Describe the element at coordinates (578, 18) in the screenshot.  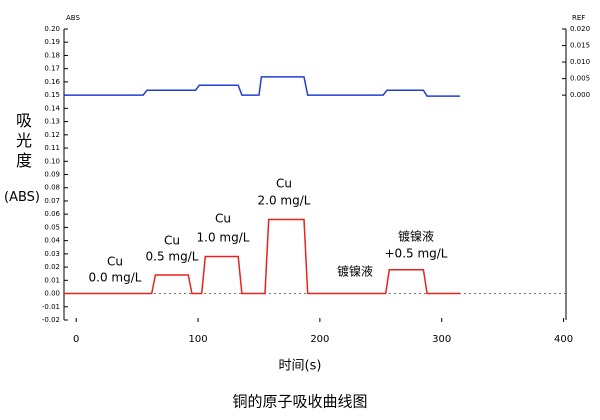
I see `y2-axis-name: REF` at that location.